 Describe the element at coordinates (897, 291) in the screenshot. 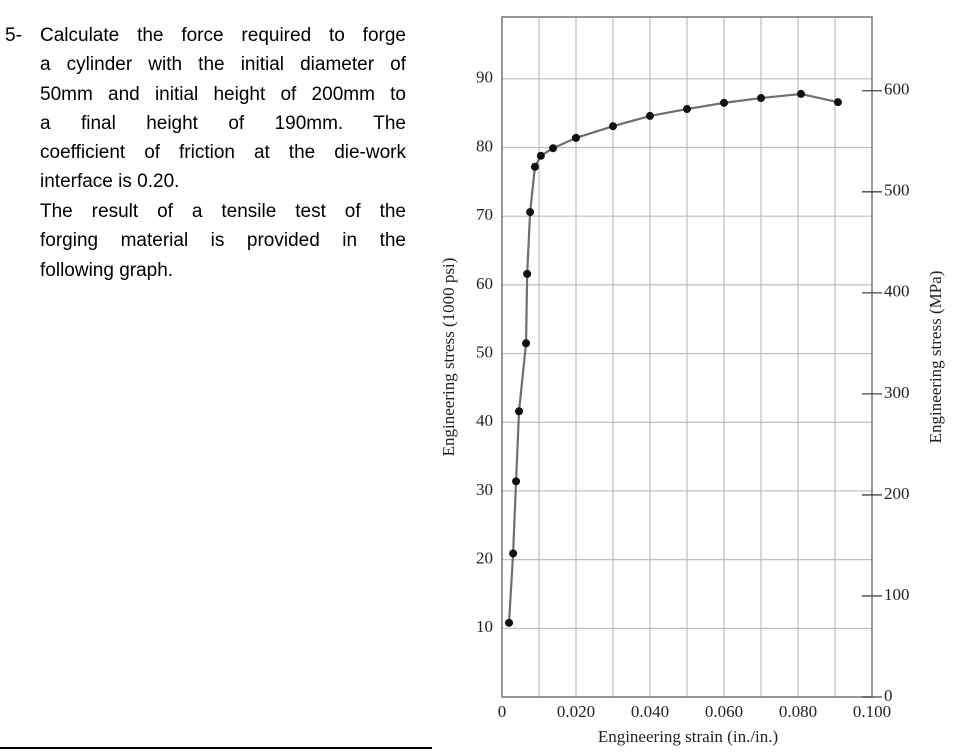

I see `y2-tick-label: 400` at that location.